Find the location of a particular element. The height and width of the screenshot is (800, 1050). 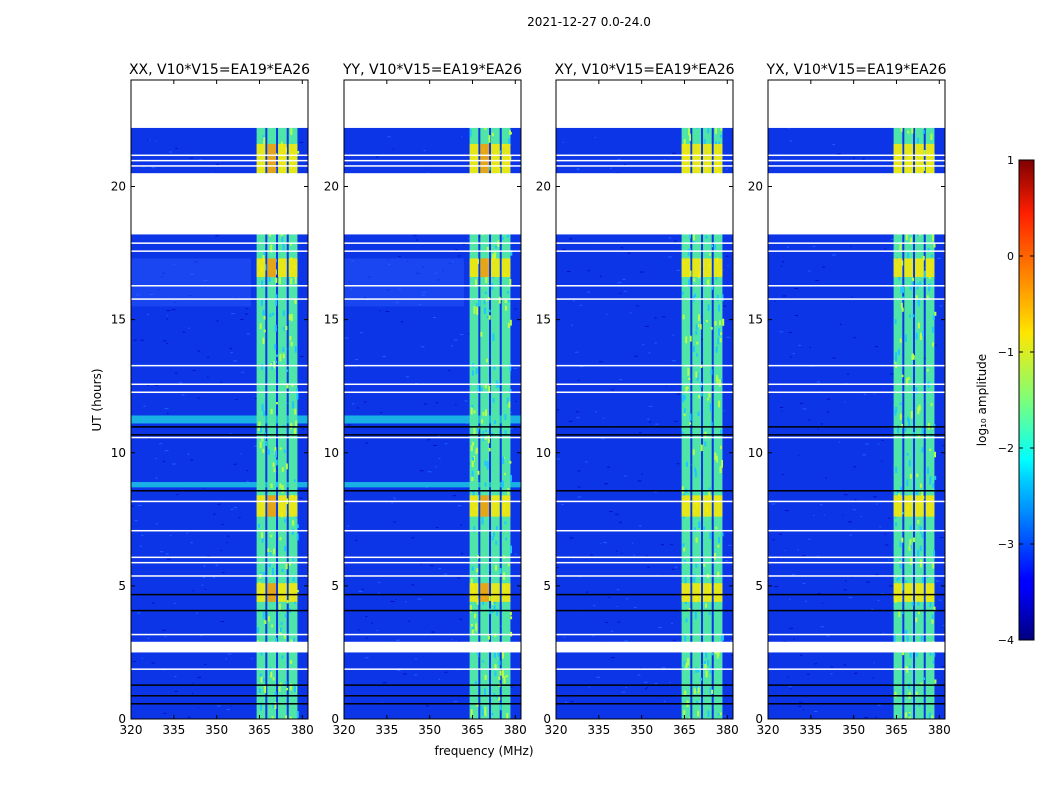

colorbar-tick-label: −3 is located at coordinates (1006, 544).